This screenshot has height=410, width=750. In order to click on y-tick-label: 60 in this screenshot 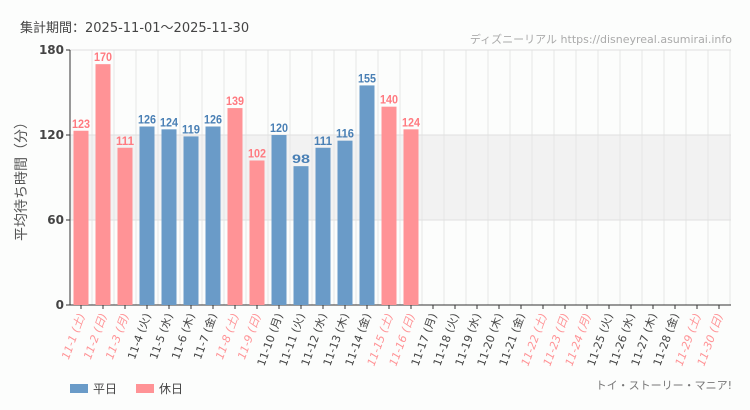, I will do `click(55, 220)`.